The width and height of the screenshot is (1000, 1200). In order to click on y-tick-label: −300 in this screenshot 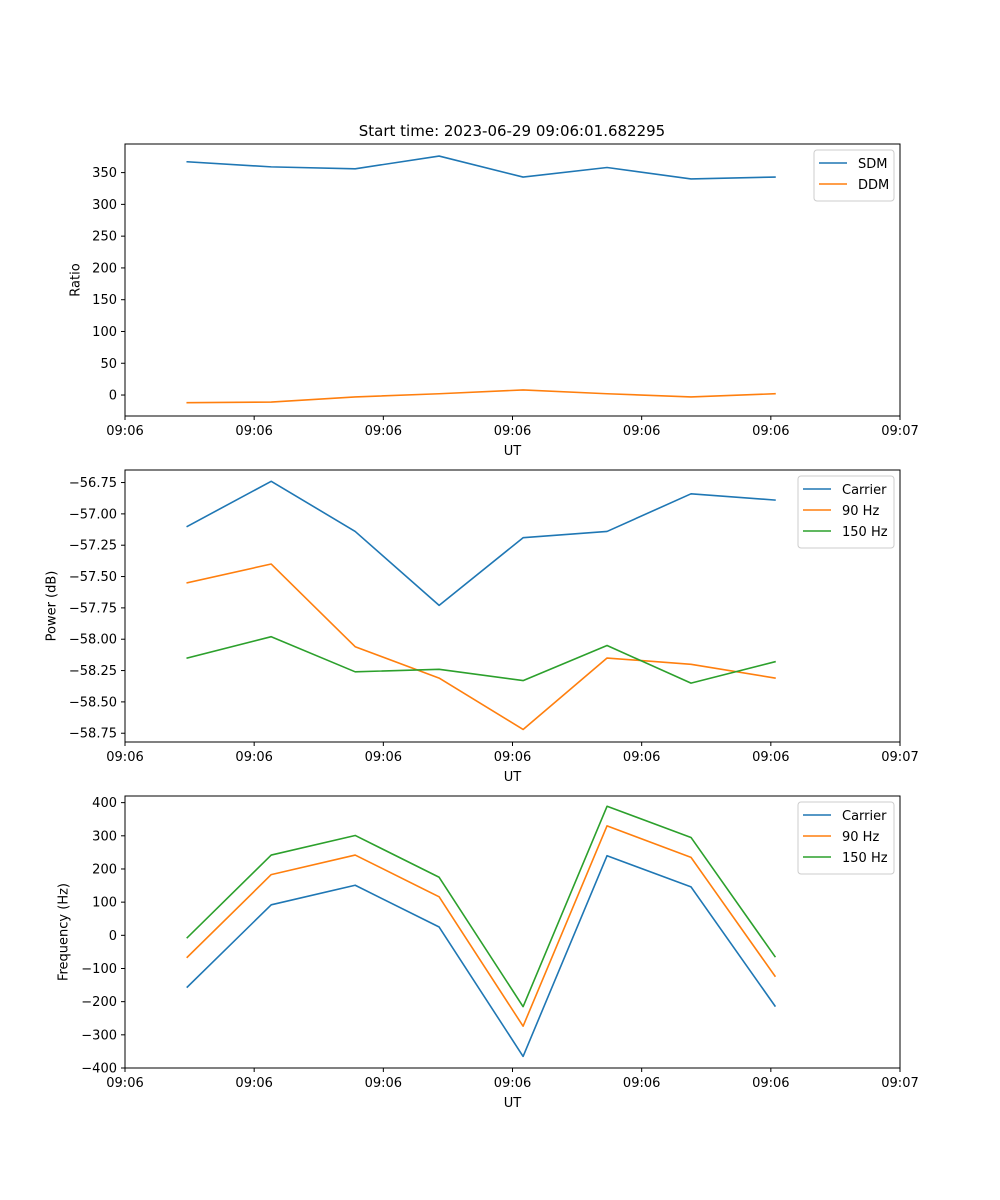, I will do `click(99, 1035)`.